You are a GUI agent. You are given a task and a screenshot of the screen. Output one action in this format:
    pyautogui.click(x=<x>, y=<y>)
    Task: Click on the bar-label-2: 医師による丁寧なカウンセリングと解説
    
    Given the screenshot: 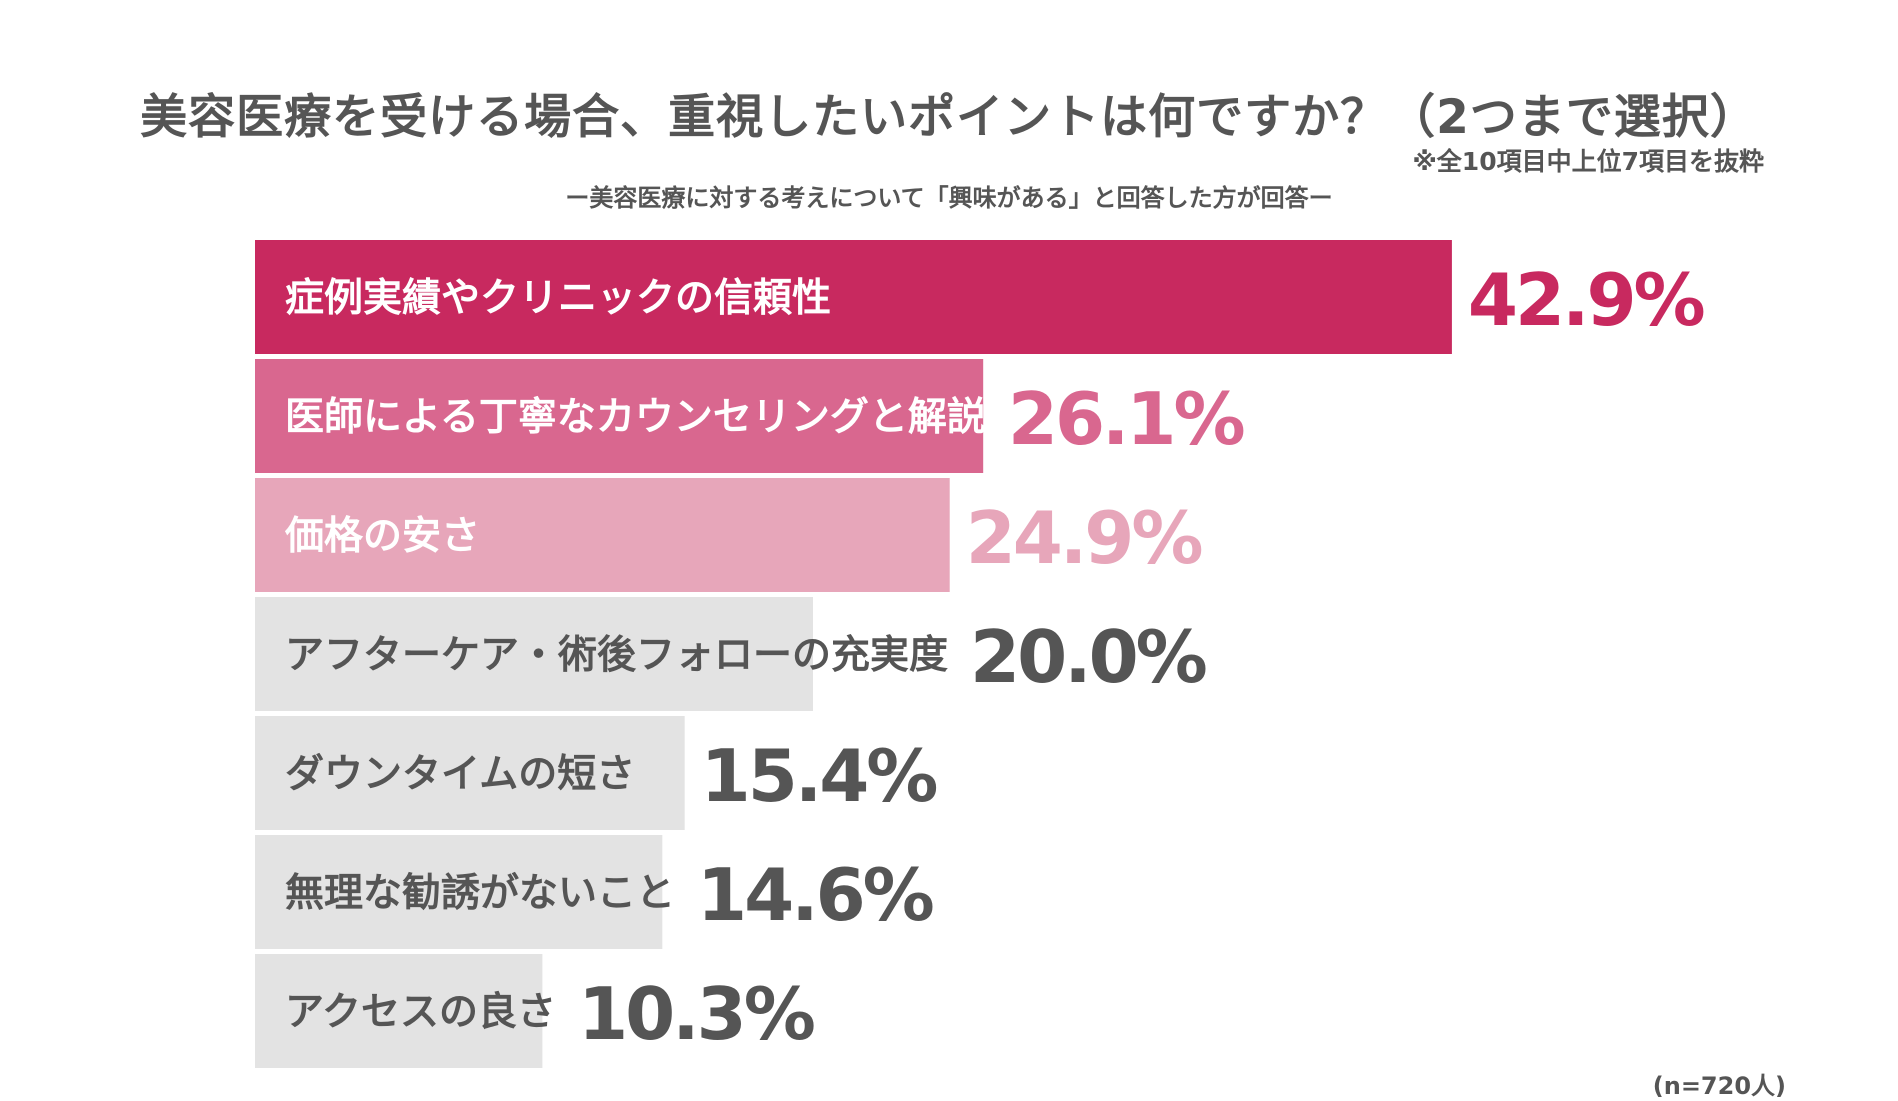 What is the action you would take?
    pyautogui.click(x=635, y=417)
    